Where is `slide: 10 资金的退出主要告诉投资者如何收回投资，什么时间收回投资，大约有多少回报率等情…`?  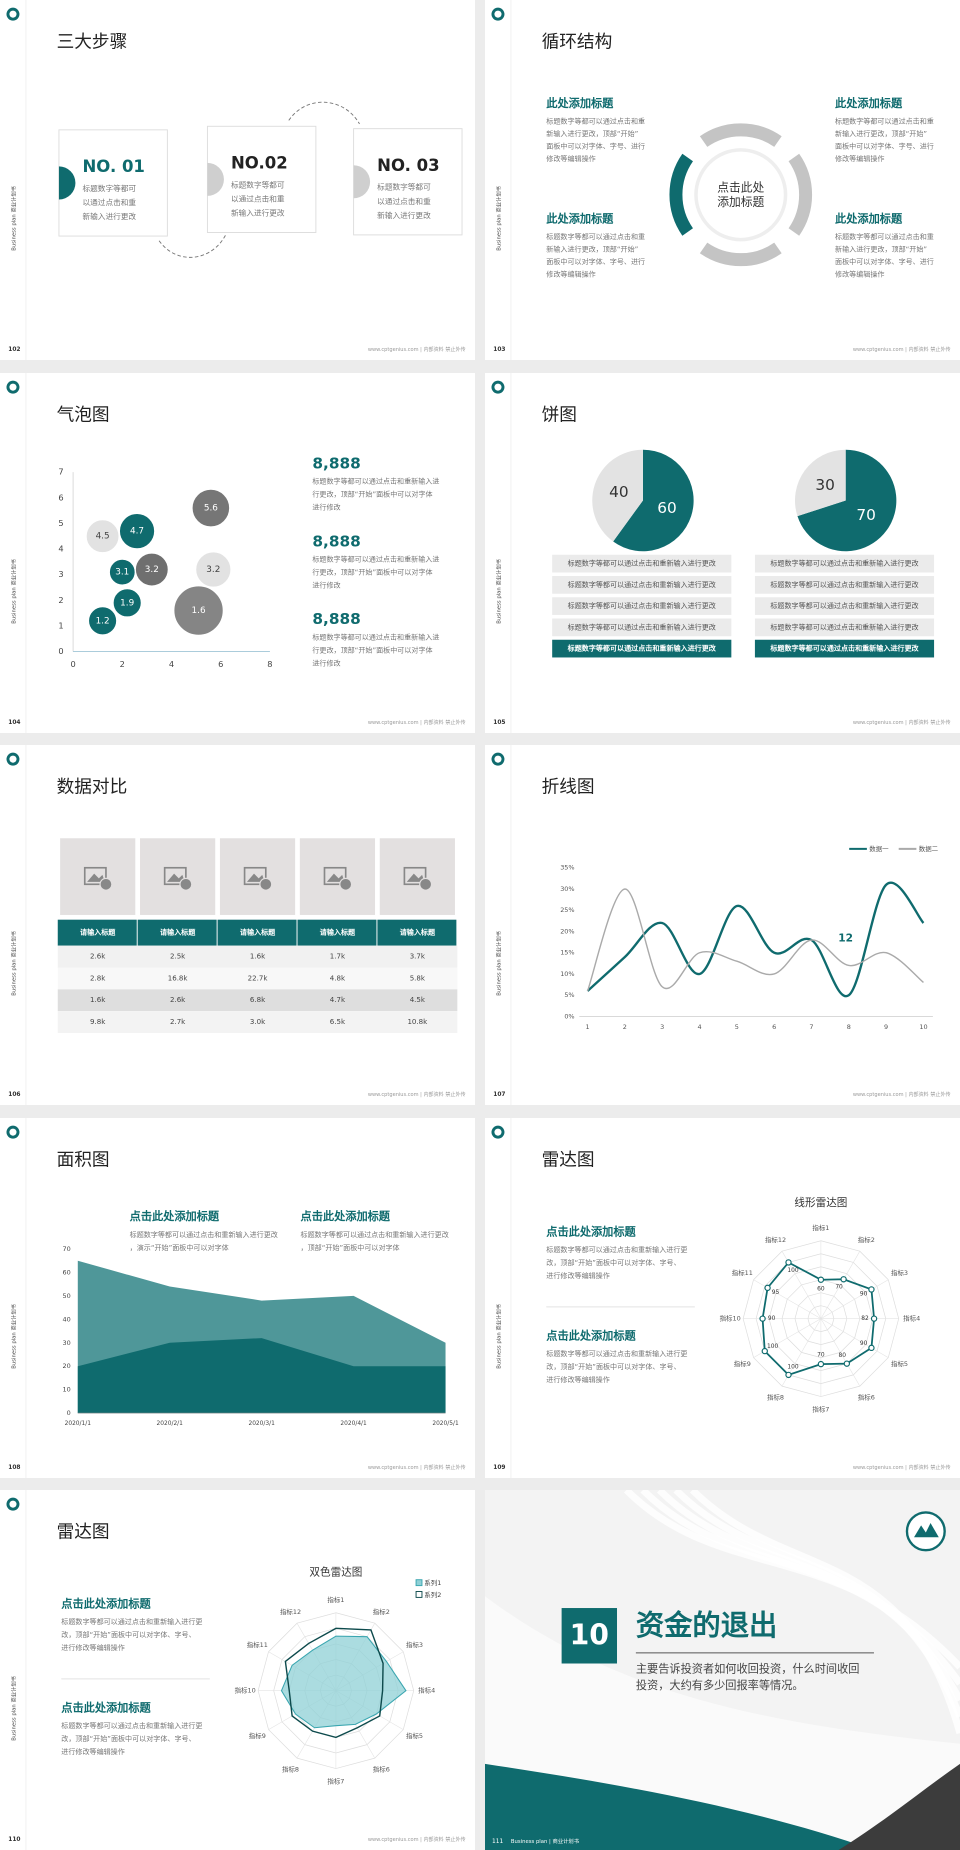
slide: 10 资金的退出主要告诉投资者如何收回投资，什么时间收回投资，大约有多少回报率等情… is located at coordinates (722, 1670).